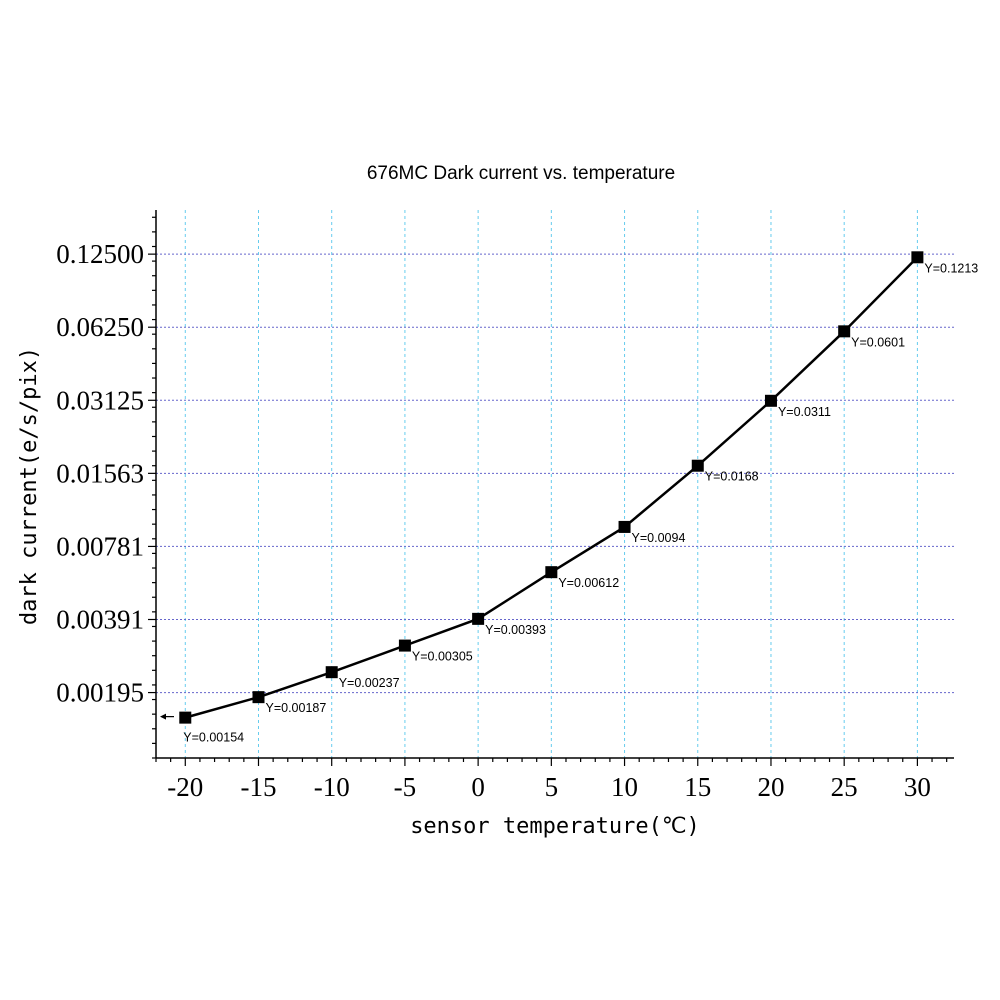 Image resolution: width=1000 pixels, height=1000 pixels. Describe the element at coordinates (624, 787) in the screenshot. I see `x-tick-label: 10` at that location.